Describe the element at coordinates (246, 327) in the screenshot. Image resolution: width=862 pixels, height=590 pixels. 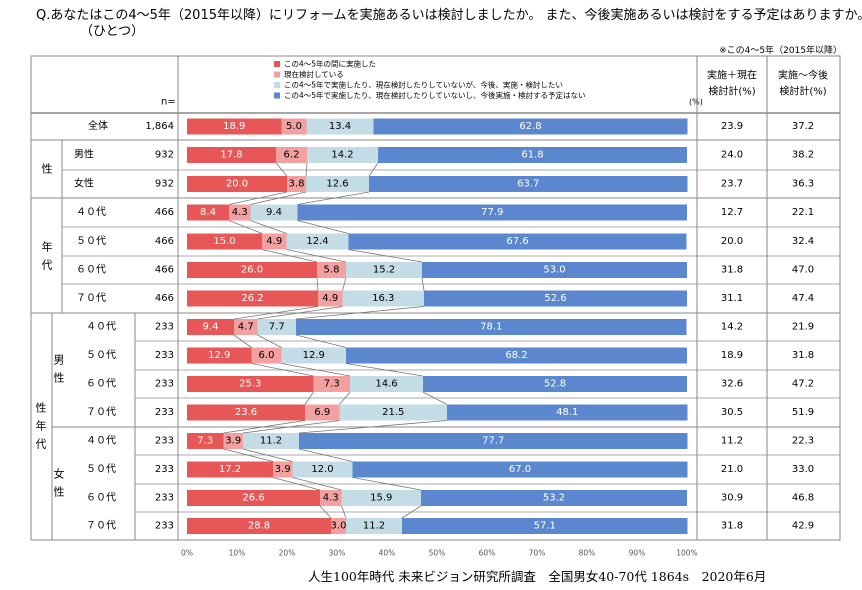
I see `bar-value-label: 4.7` at that location.